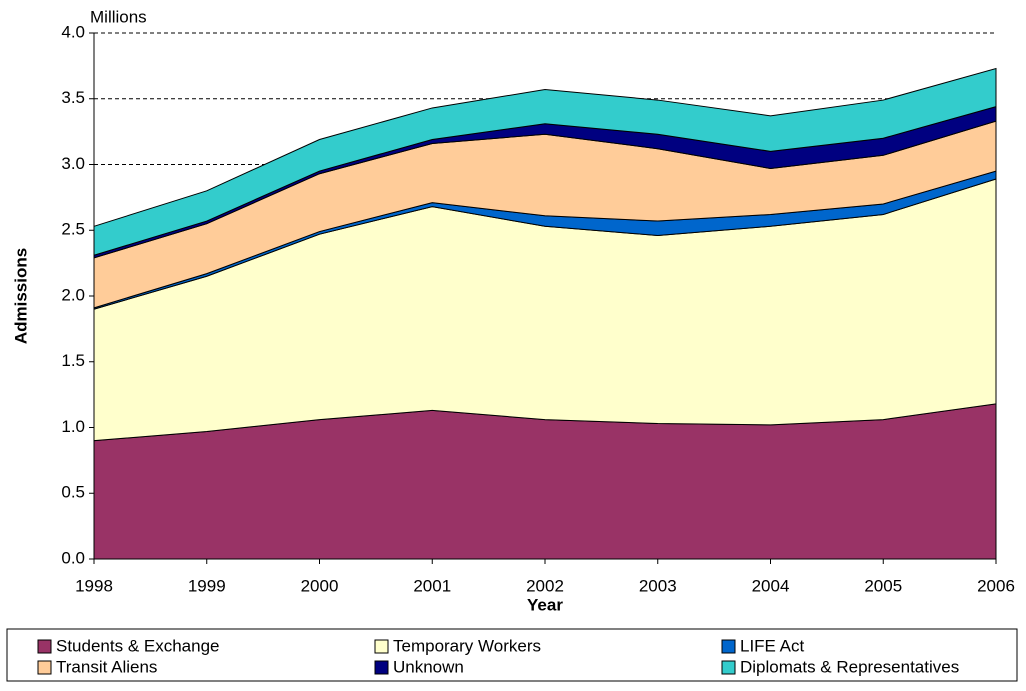 This screenshot has width=1026, height=691. Describe the element at coordinates (467, 645) in the screenshot. I see `legend-label: Temporary Workers` at that location.